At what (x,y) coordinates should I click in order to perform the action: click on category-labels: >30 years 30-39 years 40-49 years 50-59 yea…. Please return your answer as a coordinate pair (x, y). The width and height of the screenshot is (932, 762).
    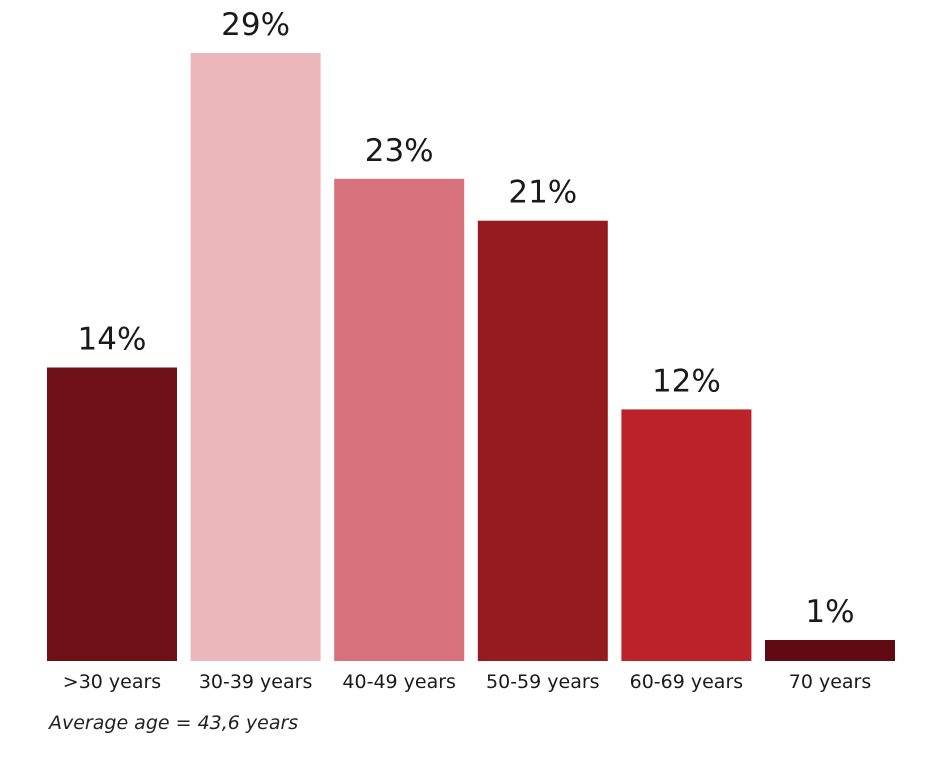
    Looking at the image, I should click on (467, 682).